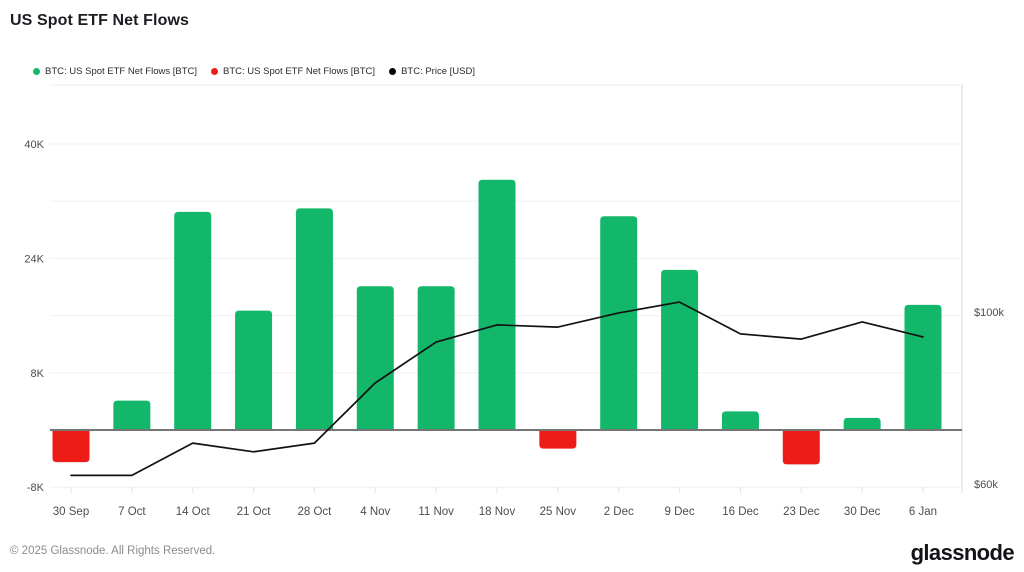  Describe the element at coordinates (923, 512) in the screenshot. I see `x-axis-label: 6 Jan` at that location.